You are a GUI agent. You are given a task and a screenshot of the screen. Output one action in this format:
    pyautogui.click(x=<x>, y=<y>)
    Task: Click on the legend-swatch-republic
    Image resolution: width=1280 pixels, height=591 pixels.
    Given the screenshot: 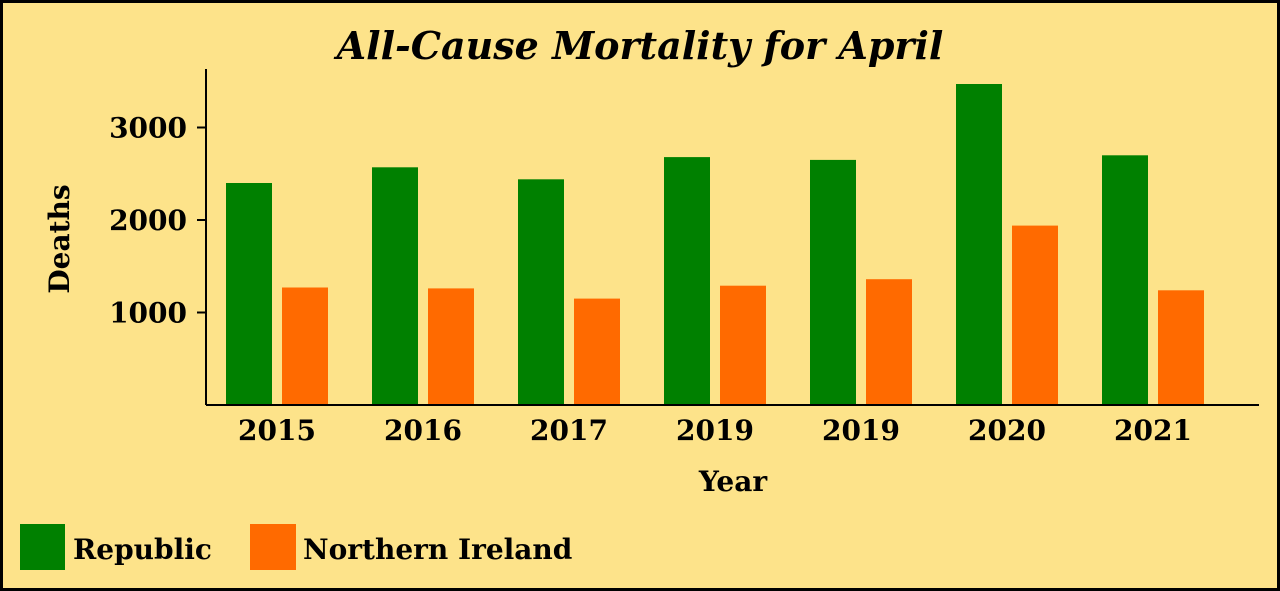 What is the action you would take?
    pyautogui.click(x=42, y=547)
    